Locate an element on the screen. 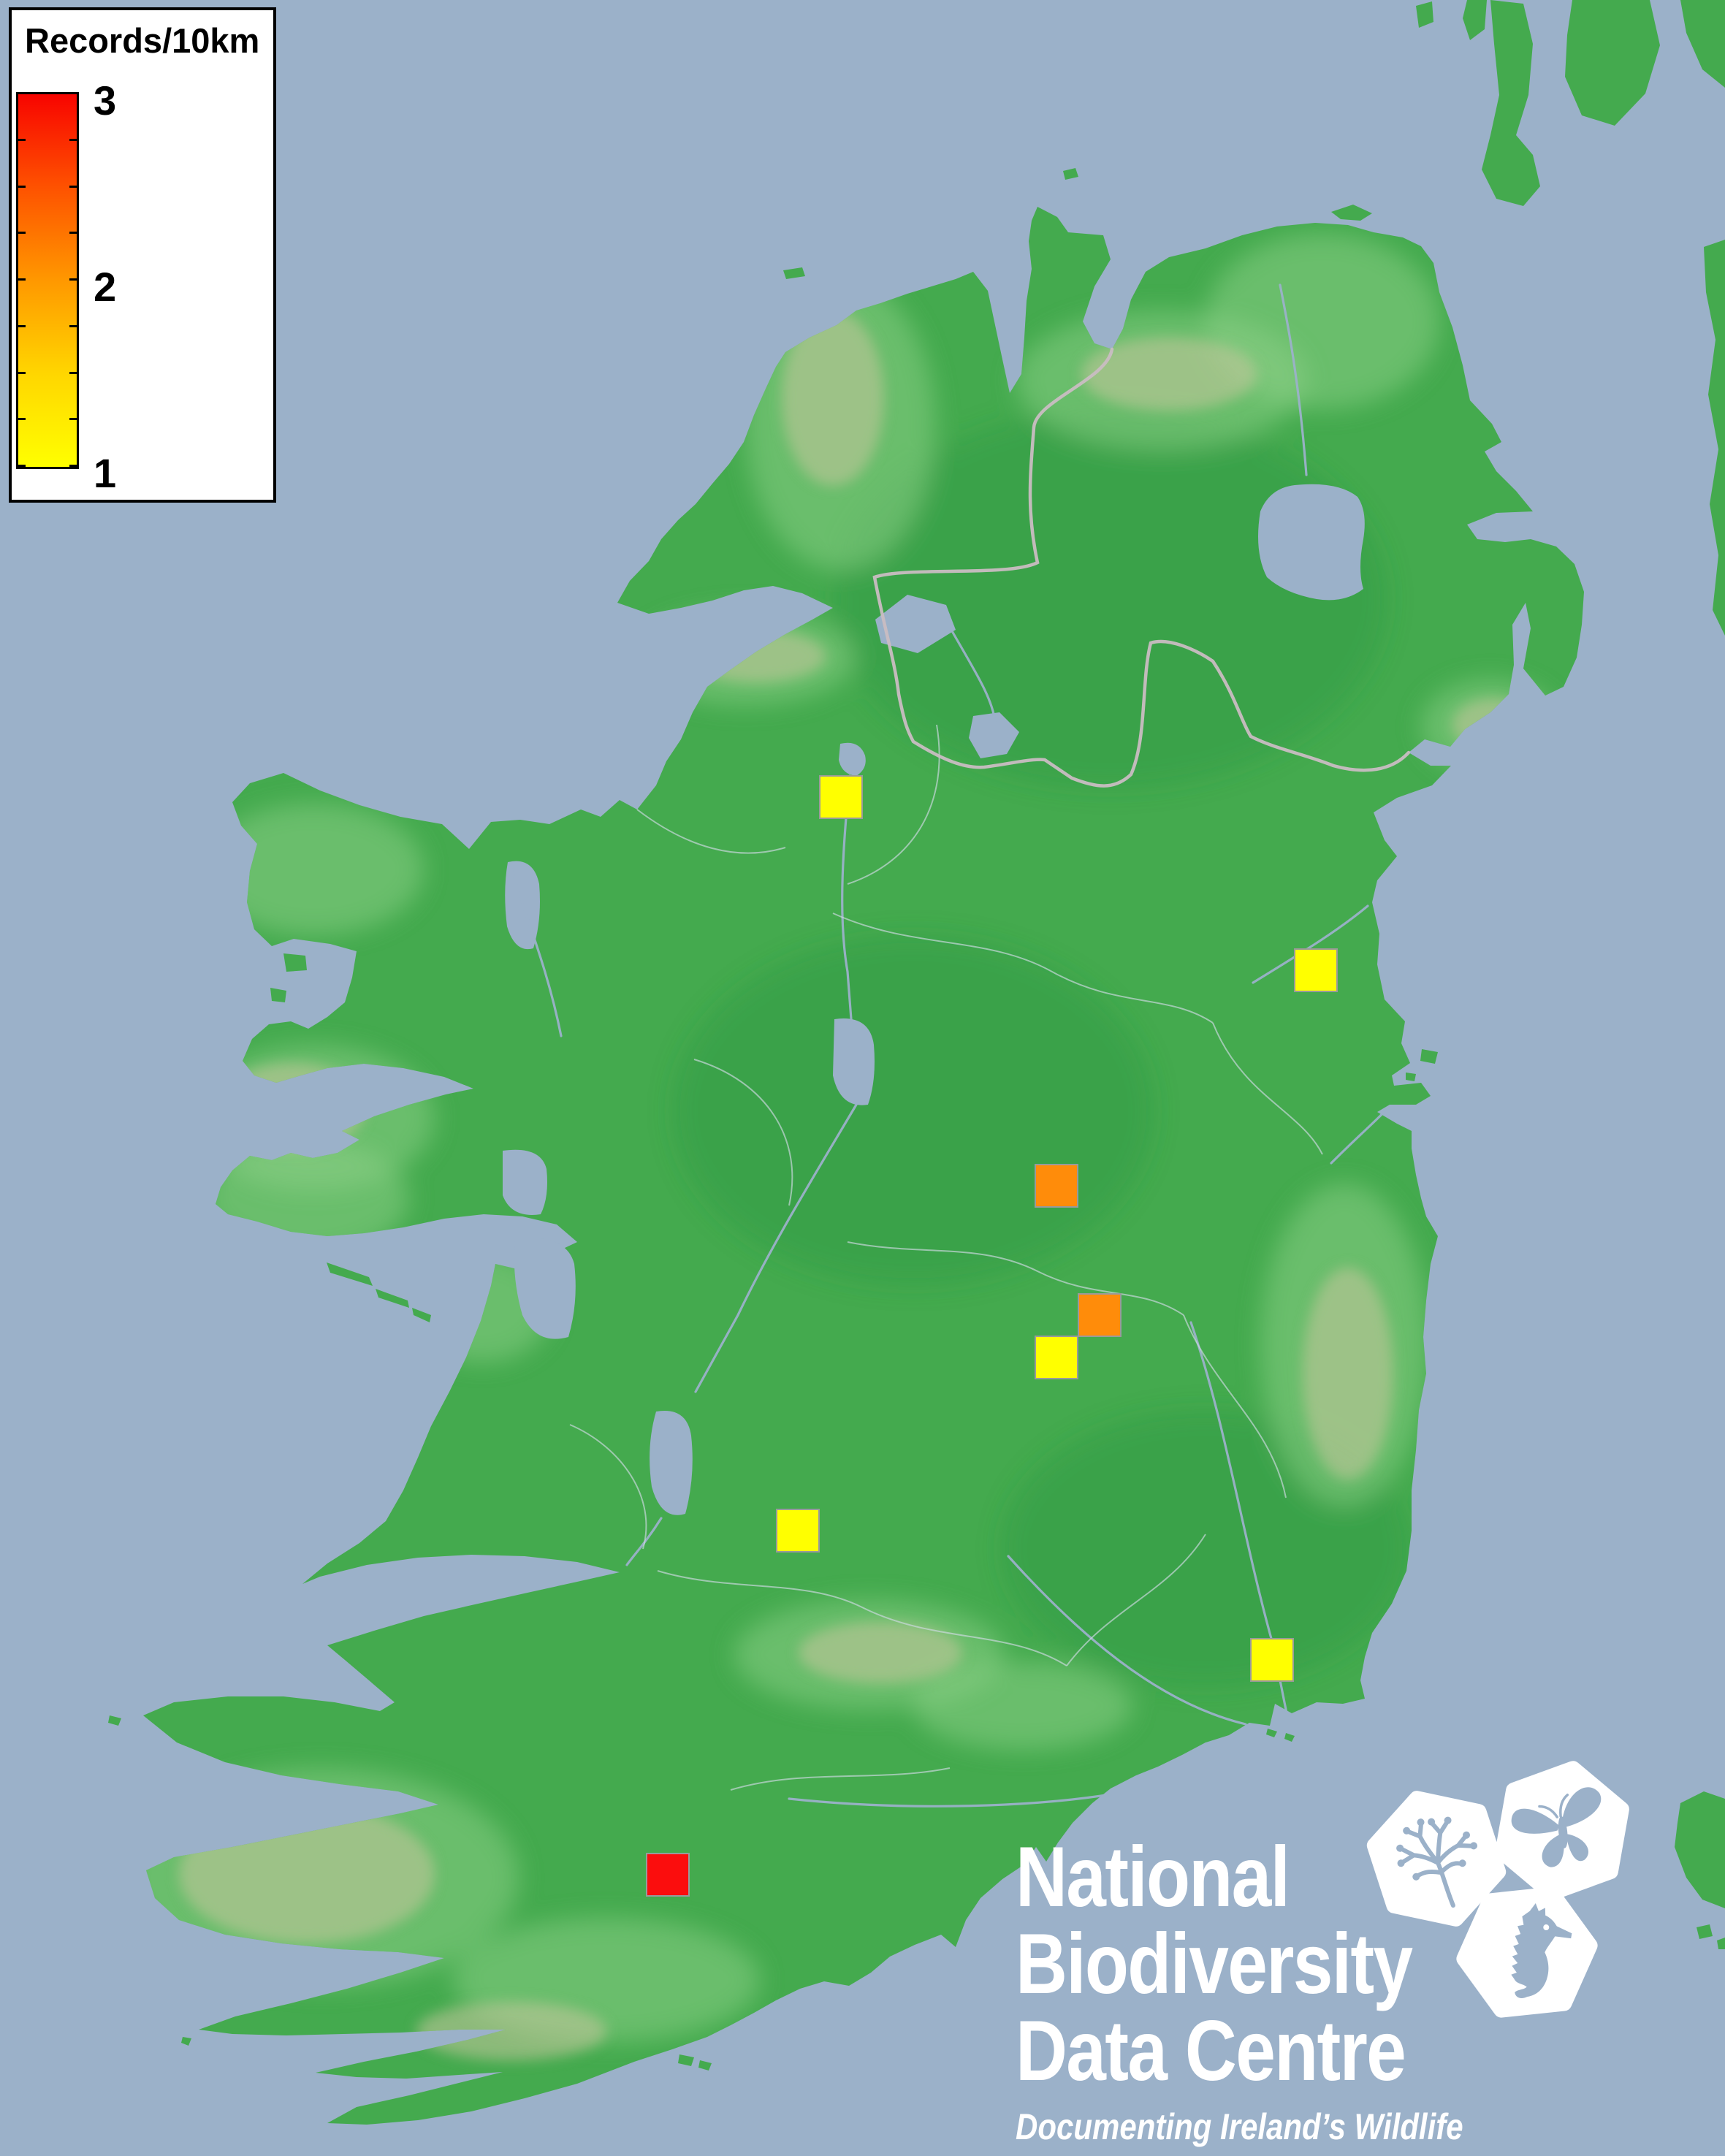 This screenshot has width=1725, height=2156. legend-max-label: 3 is located at coordinates (105, 100).